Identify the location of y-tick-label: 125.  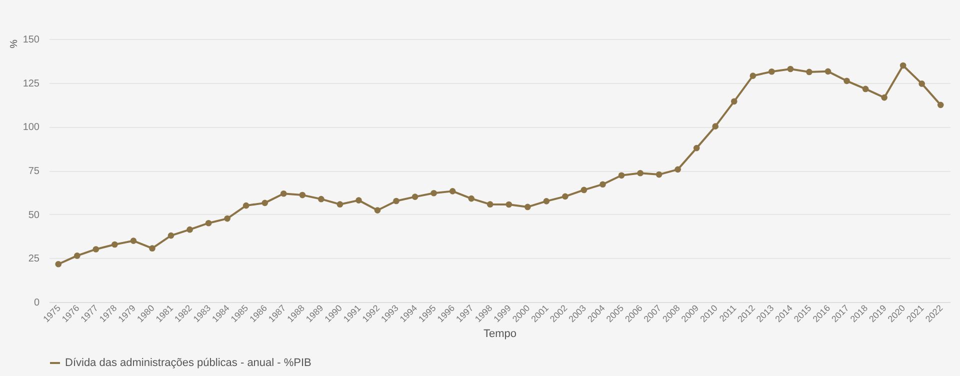
(31, 84).